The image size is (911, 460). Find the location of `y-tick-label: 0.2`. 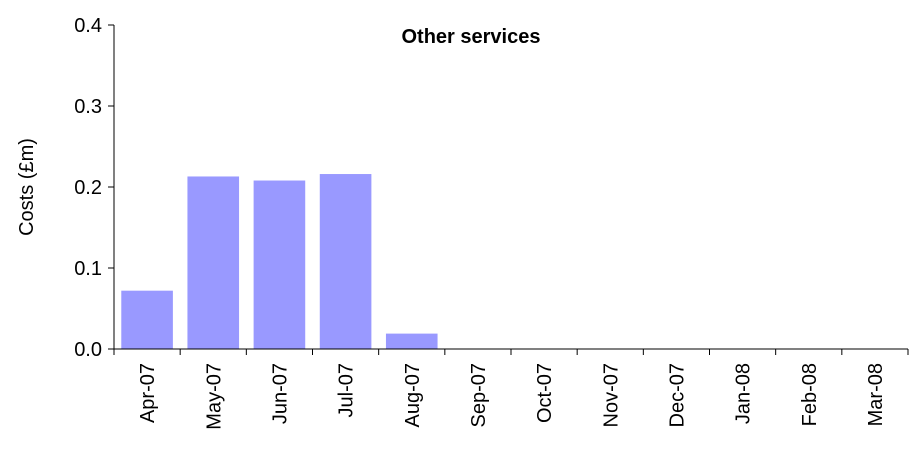

y-tick-label: 0.2 is located at coordinates (88, 188).